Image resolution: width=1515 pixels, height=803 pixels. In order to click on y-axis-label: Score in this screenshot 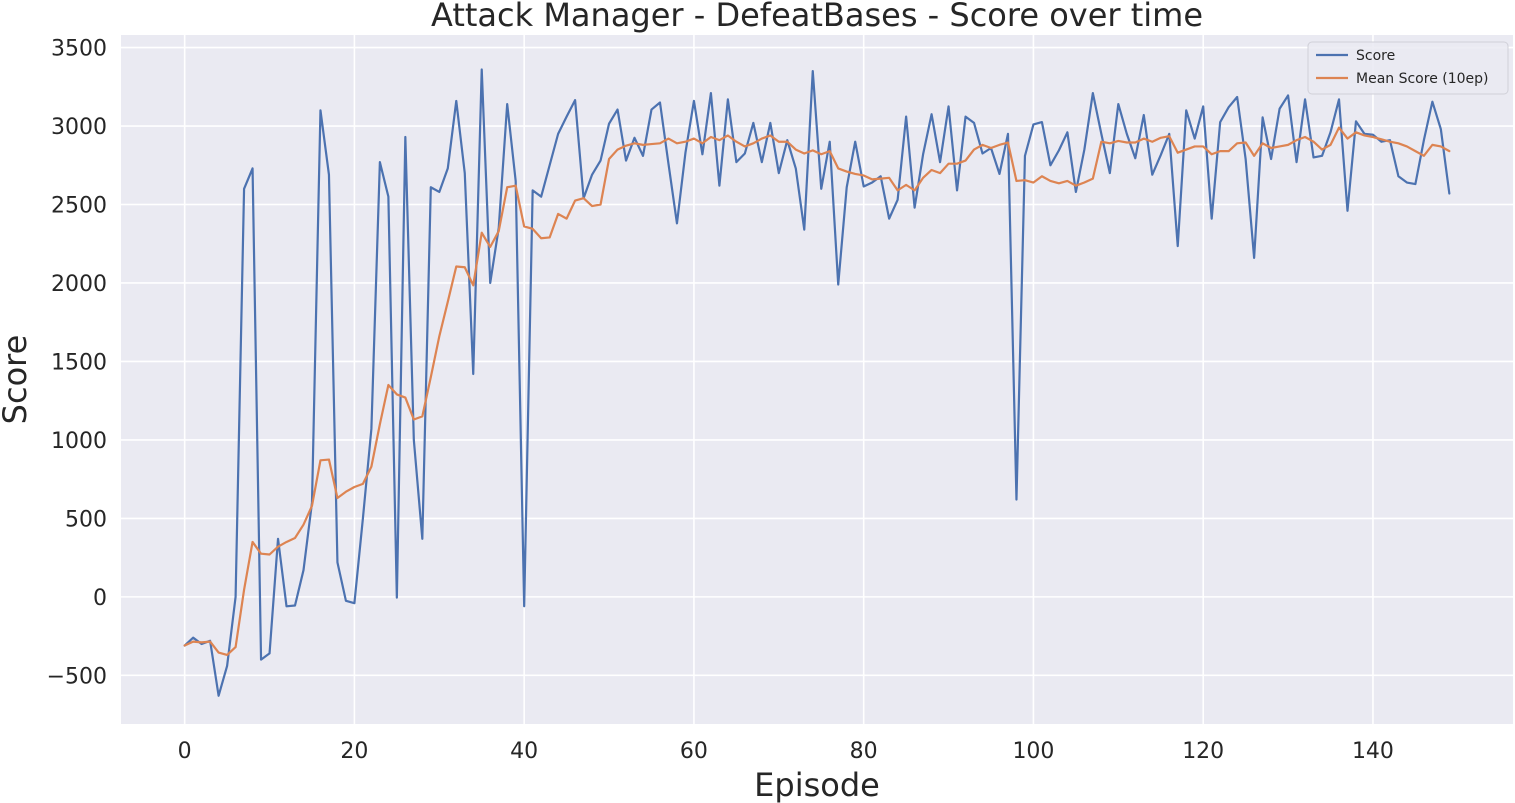, I will do `click(17, 380)`.